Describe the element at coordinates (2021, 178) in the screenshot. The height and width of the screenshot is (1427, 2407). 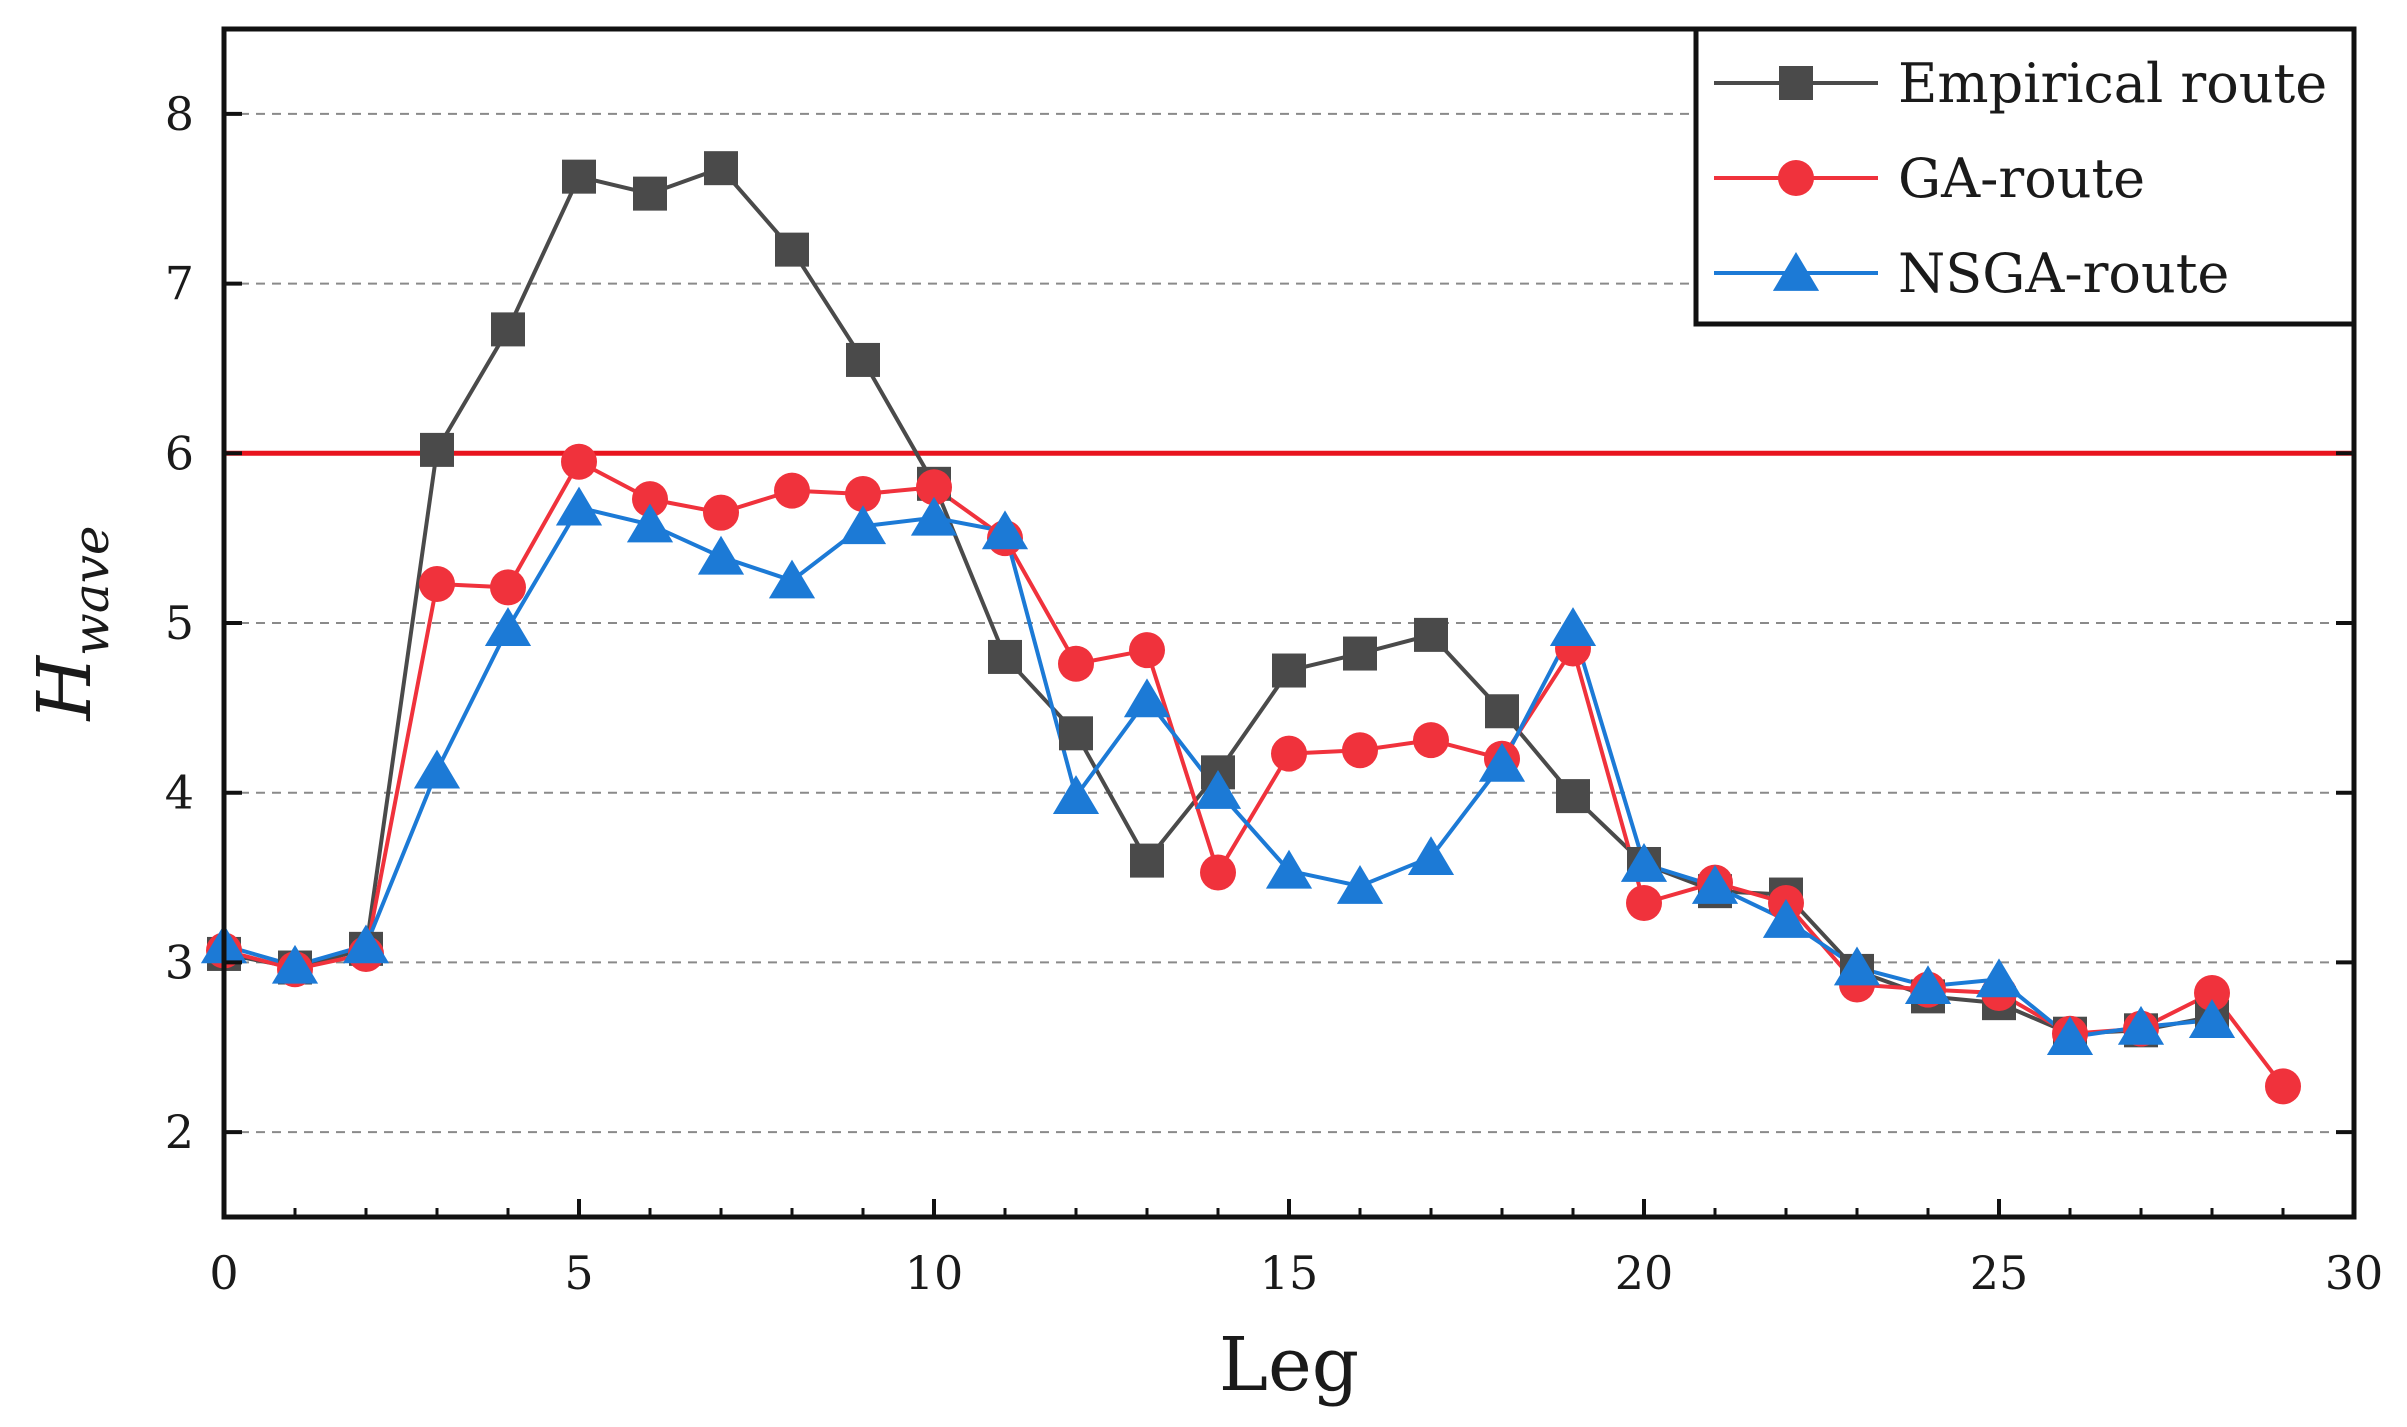
I see `ga-route-legend-label: GA-route` at that location.